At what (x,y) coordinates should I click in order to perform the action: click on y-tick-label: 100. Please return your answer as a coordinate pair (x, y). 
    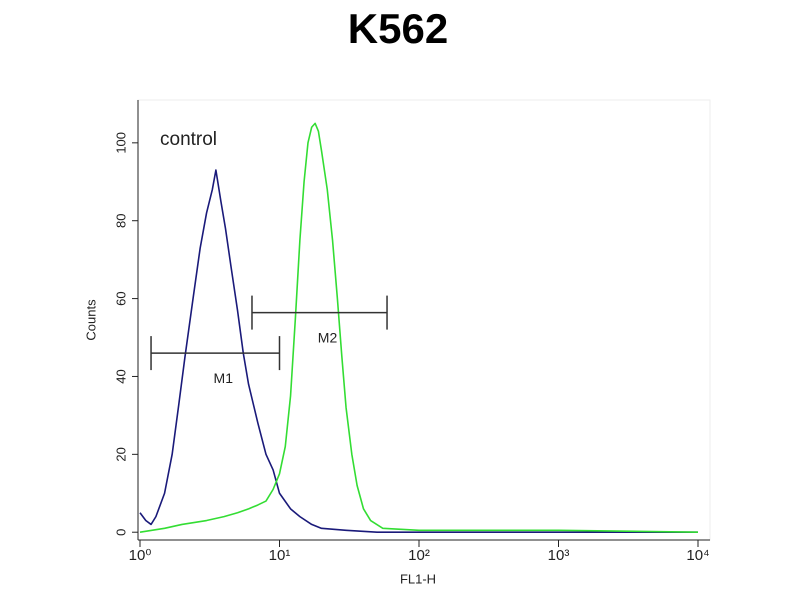
    Looking at the image, I should click on (120, 143).